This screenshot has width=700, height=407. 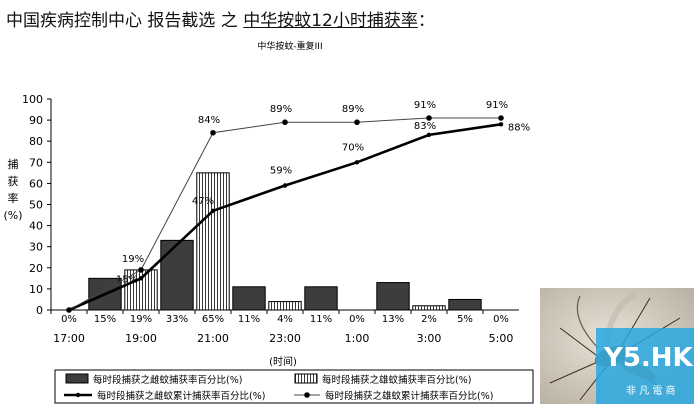 I want to click on x-tick-label: 17:00, so click(x=69, y=338).